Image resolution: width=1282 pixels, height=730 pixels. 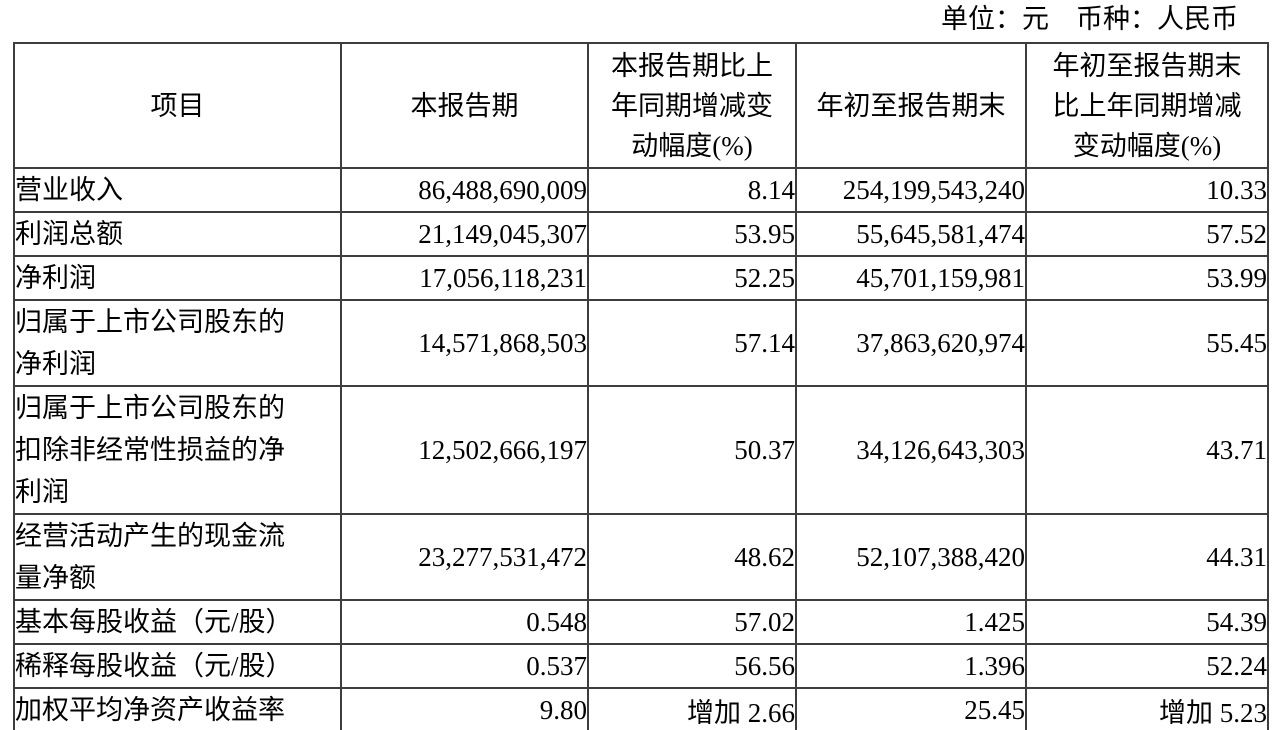 What do you see at coordinates (692, 622) in the screenshot?
I see `cell-current-period-change: 57.02` at bounding box center [692, 622].